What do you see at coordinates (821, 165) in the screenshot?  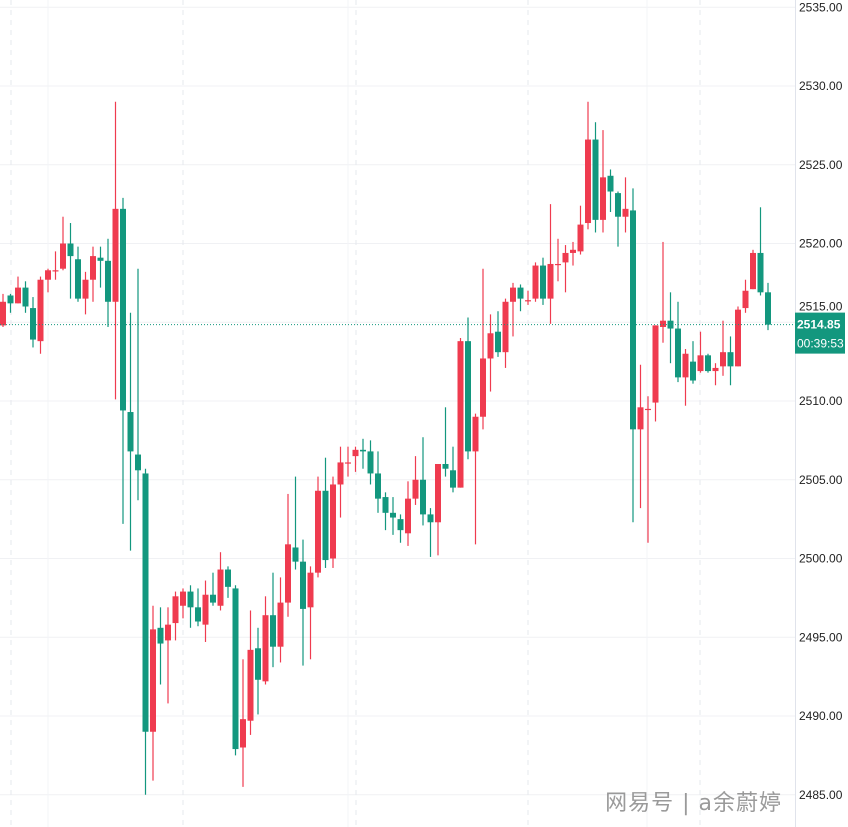 I see `y-tick-label: 2525.00` at bounding box center [821, 165].